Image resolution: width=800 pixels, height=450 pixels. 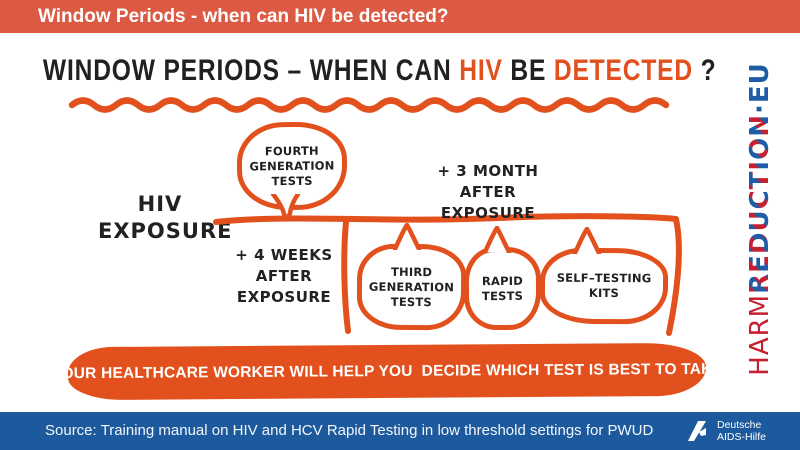 What do you see at coordinates (502, 288) in the screenshot?
I see `speech-bubble-rapid-tests: RAPID TESTS` at bounding box center [502, 288].